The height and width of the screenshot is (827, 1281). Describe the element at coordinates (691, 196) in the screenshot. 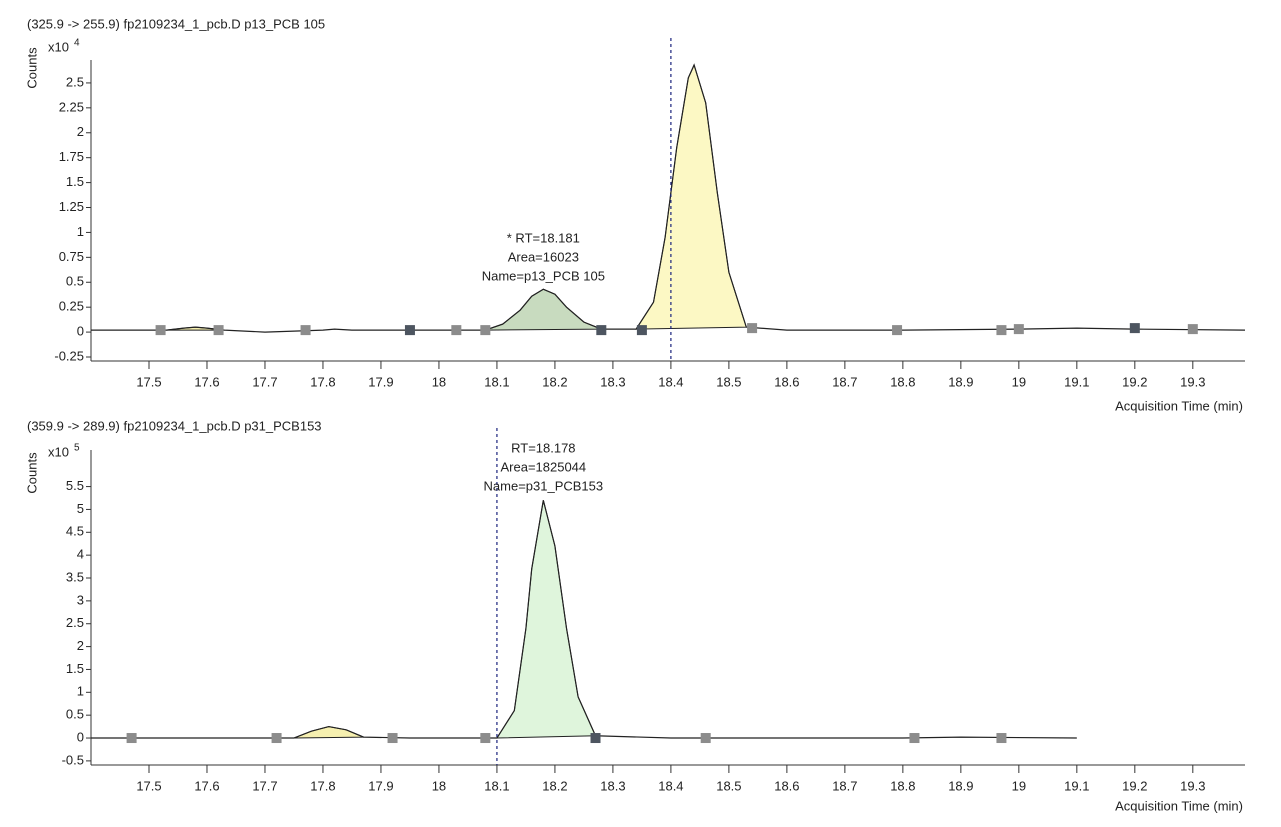

I see `peak-fill` at that location.